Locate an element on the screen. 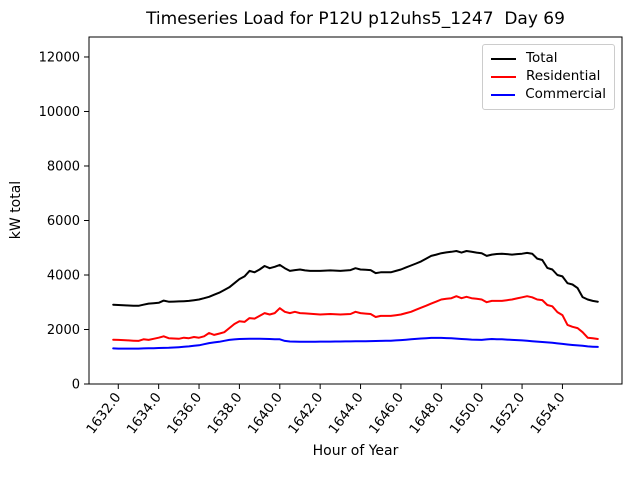 This screenshot has width=640, height=480. residential-line-icon is located at coordinates (503, 77).